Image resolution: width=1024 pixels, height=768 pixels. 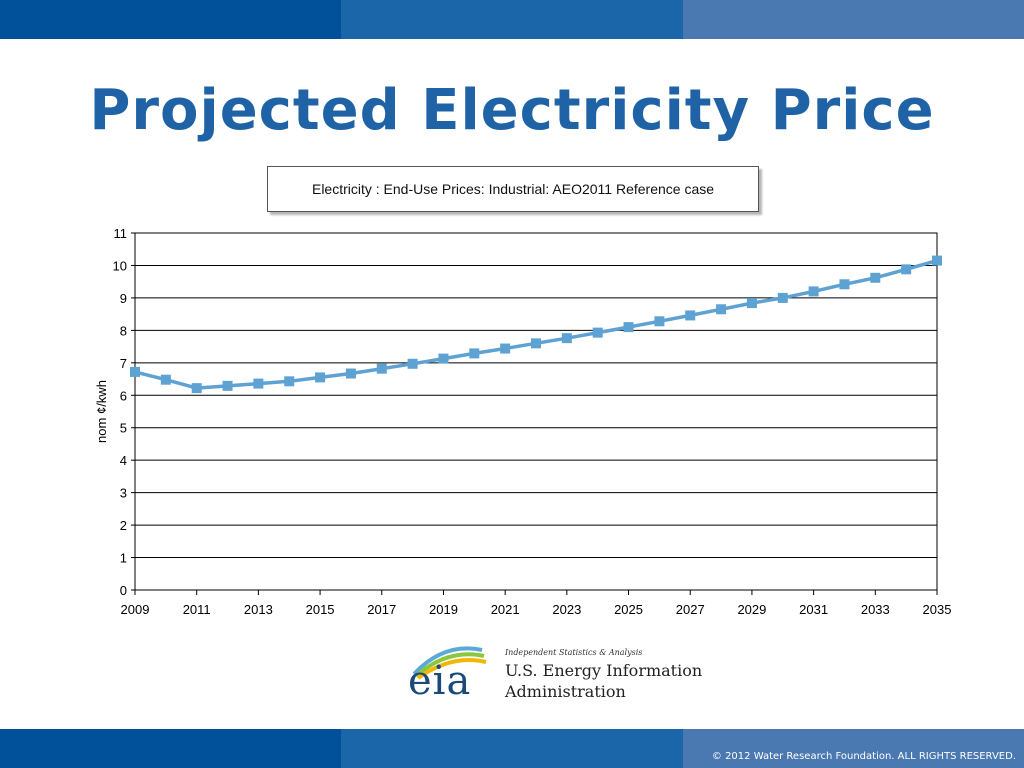 I want to click on y-axis-label: nom ¢/kwh, so click(x=101, y=411).